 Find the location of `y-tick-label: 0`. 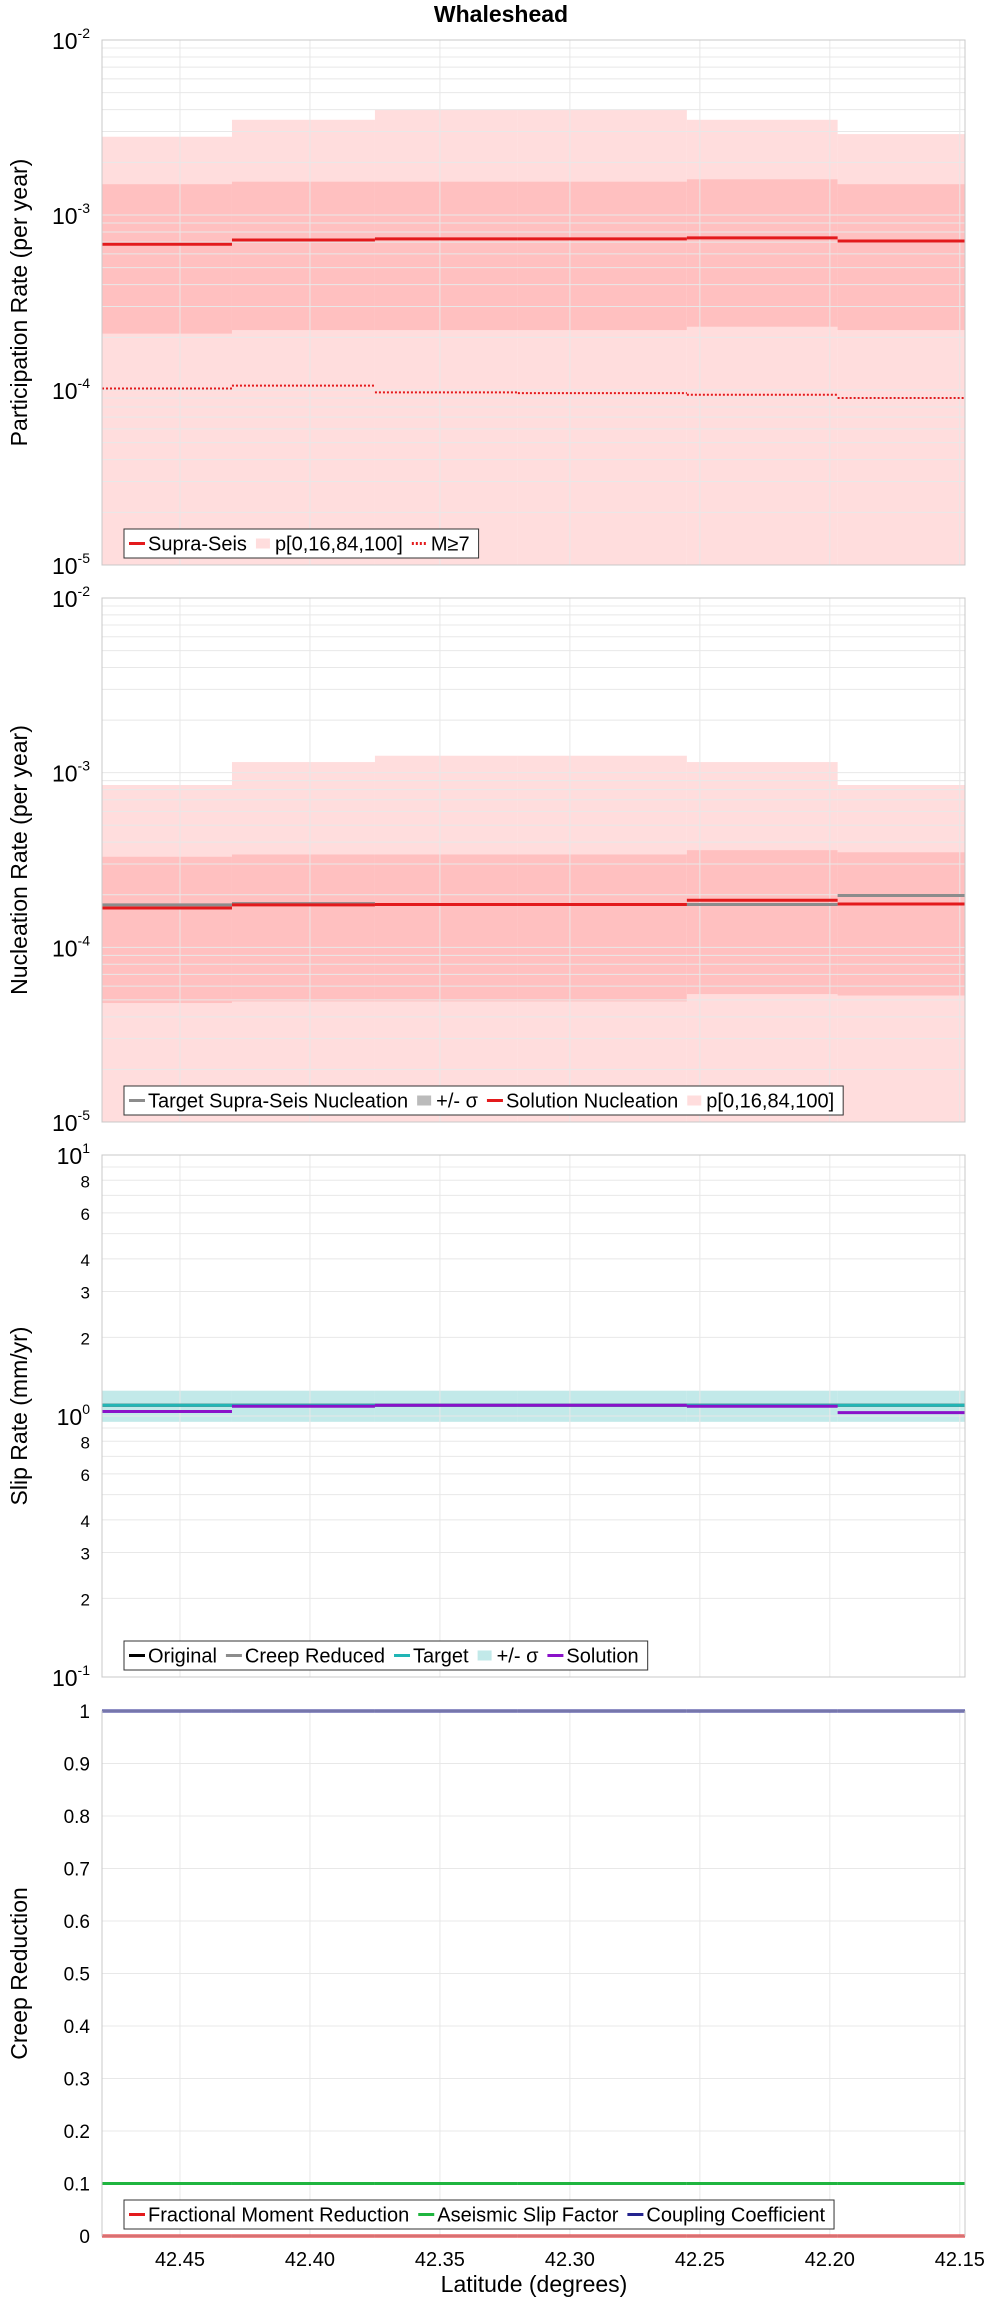

y-tick-label: 0 is located at coordinates (84, 2237).